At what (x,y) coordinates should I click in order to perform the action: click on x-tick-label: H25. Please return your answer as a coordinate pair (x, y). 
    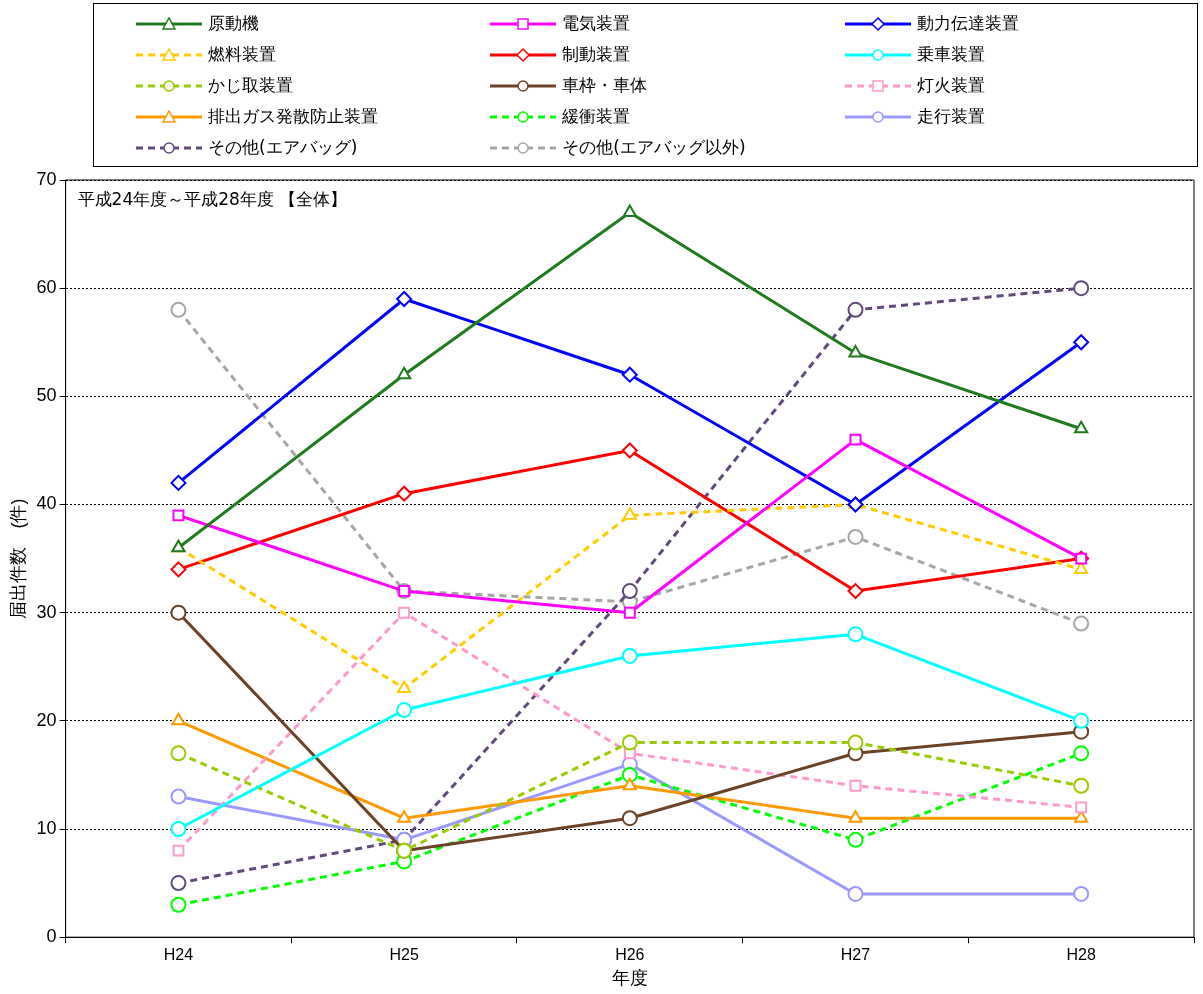
    Looking at the image, I should click on (404, 955).